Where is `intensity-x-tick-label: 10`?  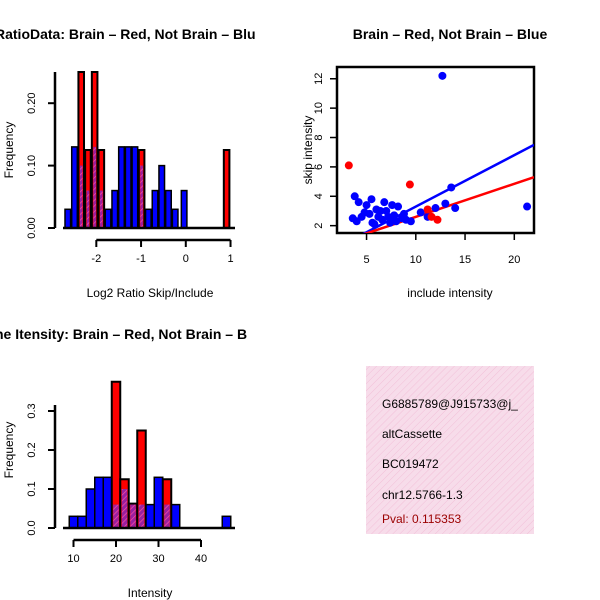 intensity-x-tick-label: 10 is located at coordinates (73, 559).